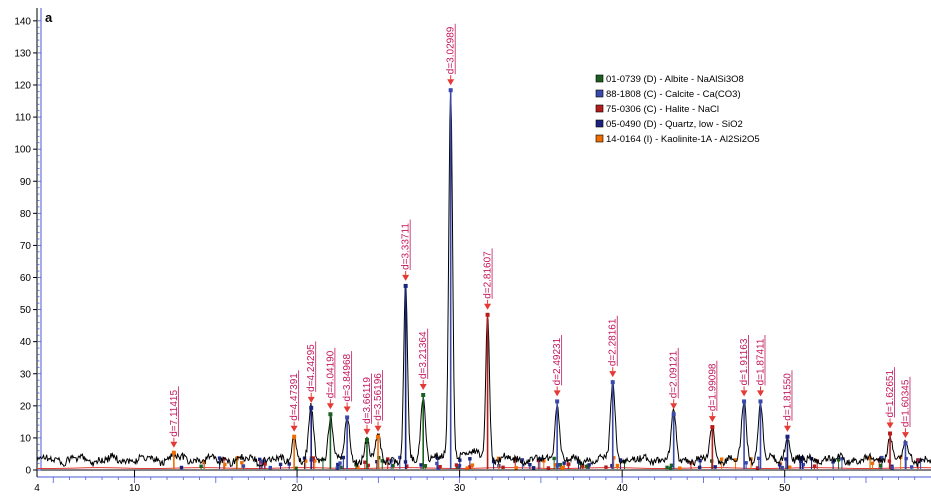 This screenshot has width=931, height=496. Describe the element at coordinates (674, 124) in the screenshot. I see `legend-label: 05-0490 (D) - Quartz, low - SiO2` at that location.